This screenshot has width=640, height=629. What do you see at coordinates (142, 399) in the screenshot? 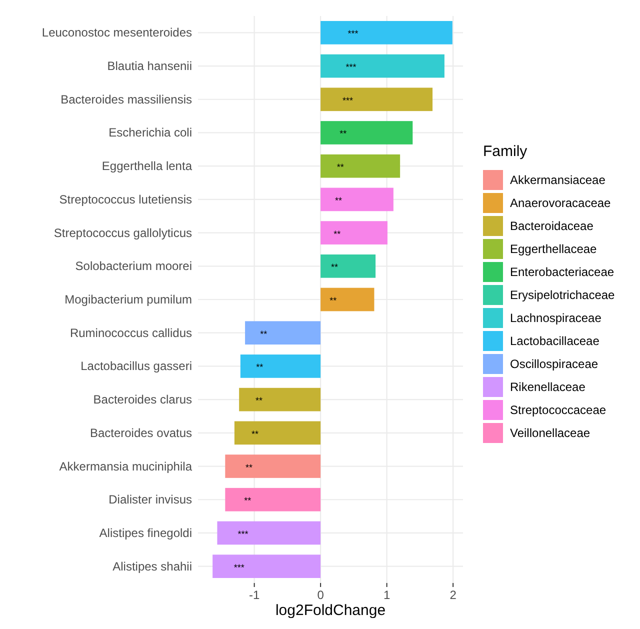
I see `y-tick-label: Bacteroides clarus` at bounding box center [142, 399].